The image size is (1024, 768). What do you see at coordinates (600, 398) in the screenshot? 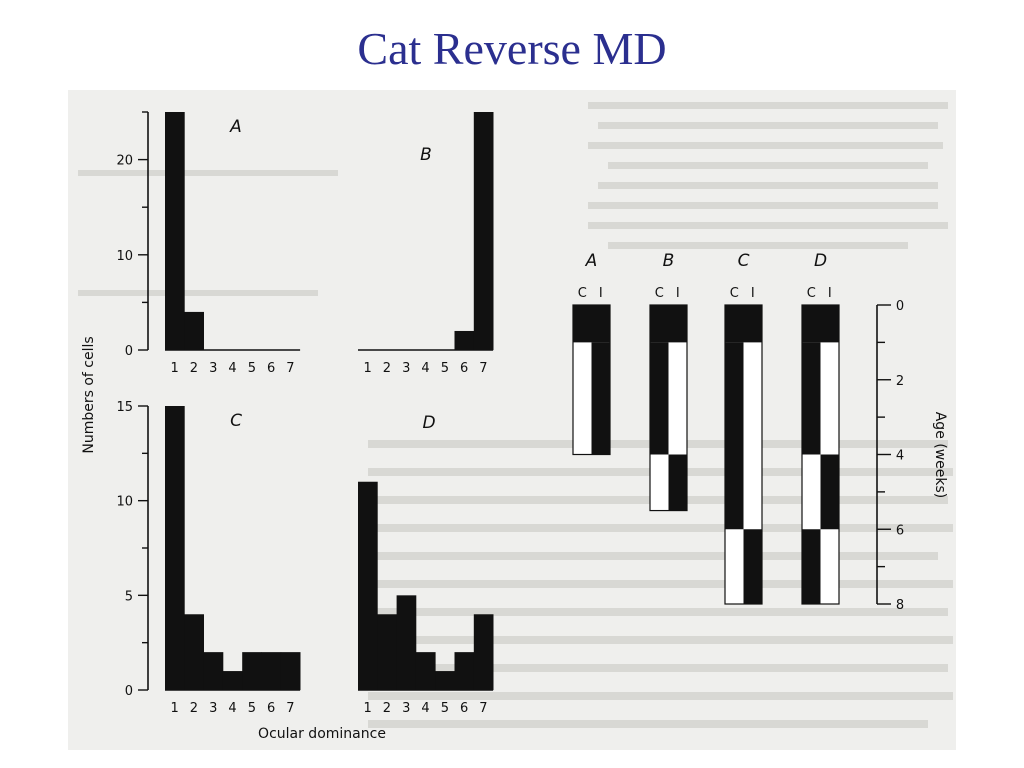
I see `timeline-a-segment-i-closed` at bounding box center [600, 398].